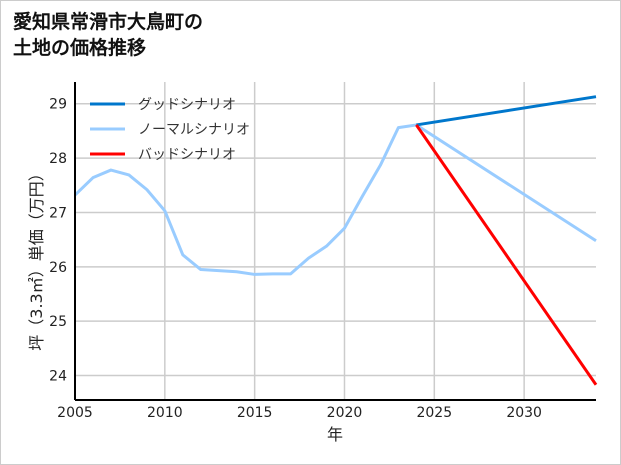 This screenshot has height=465, width=621. What do you see at coordinates (335, 434) in the screenshot?
I see `x-axis-label: 年` at bounding box center [335, 434].